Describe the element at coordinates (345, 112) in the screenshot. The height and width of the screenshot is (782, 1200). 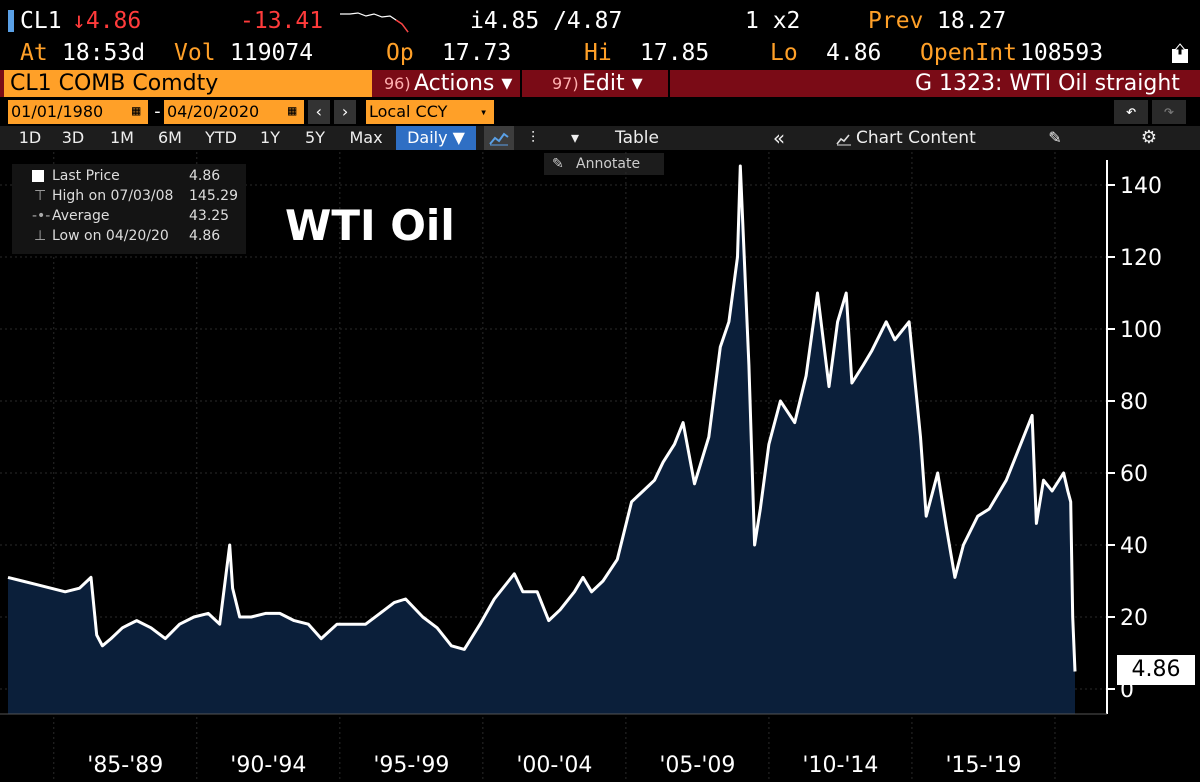
I see `next-period-button: ›` at that location.